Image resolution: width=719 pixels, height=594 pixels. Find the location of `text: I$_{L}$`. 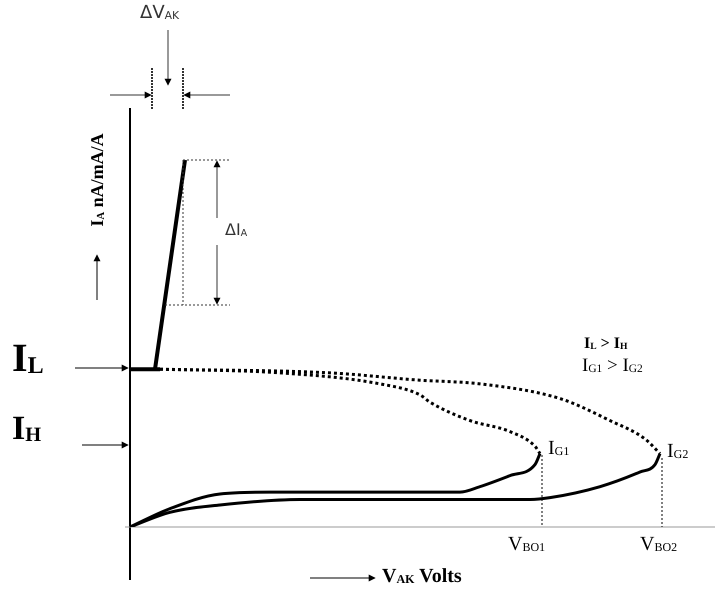

text: I$_{L}$ is located at coordinates (28, 357).